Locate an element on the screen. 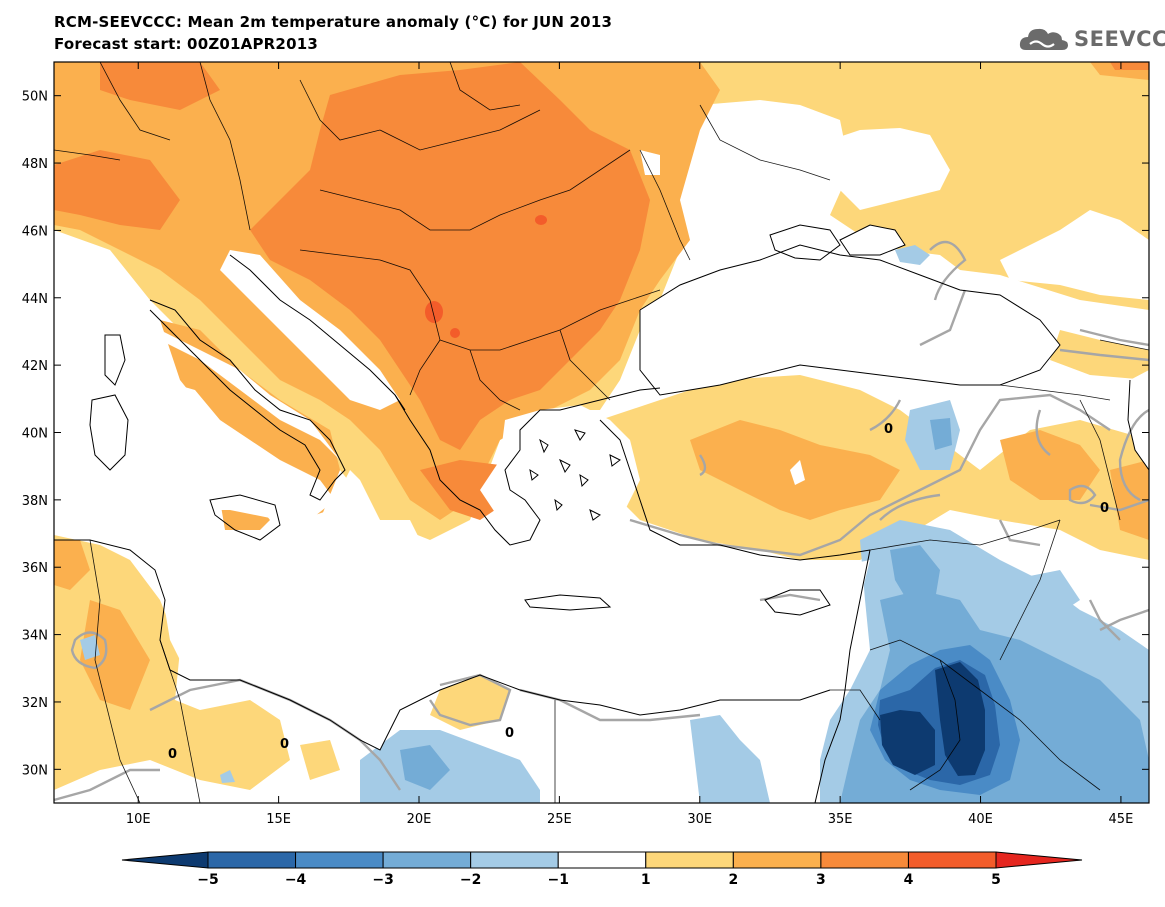 This screenshot has height=907, width=1165. chart-subtitle: Forecast start: 00Z01APR2013 is located at coordinates (186, 44).